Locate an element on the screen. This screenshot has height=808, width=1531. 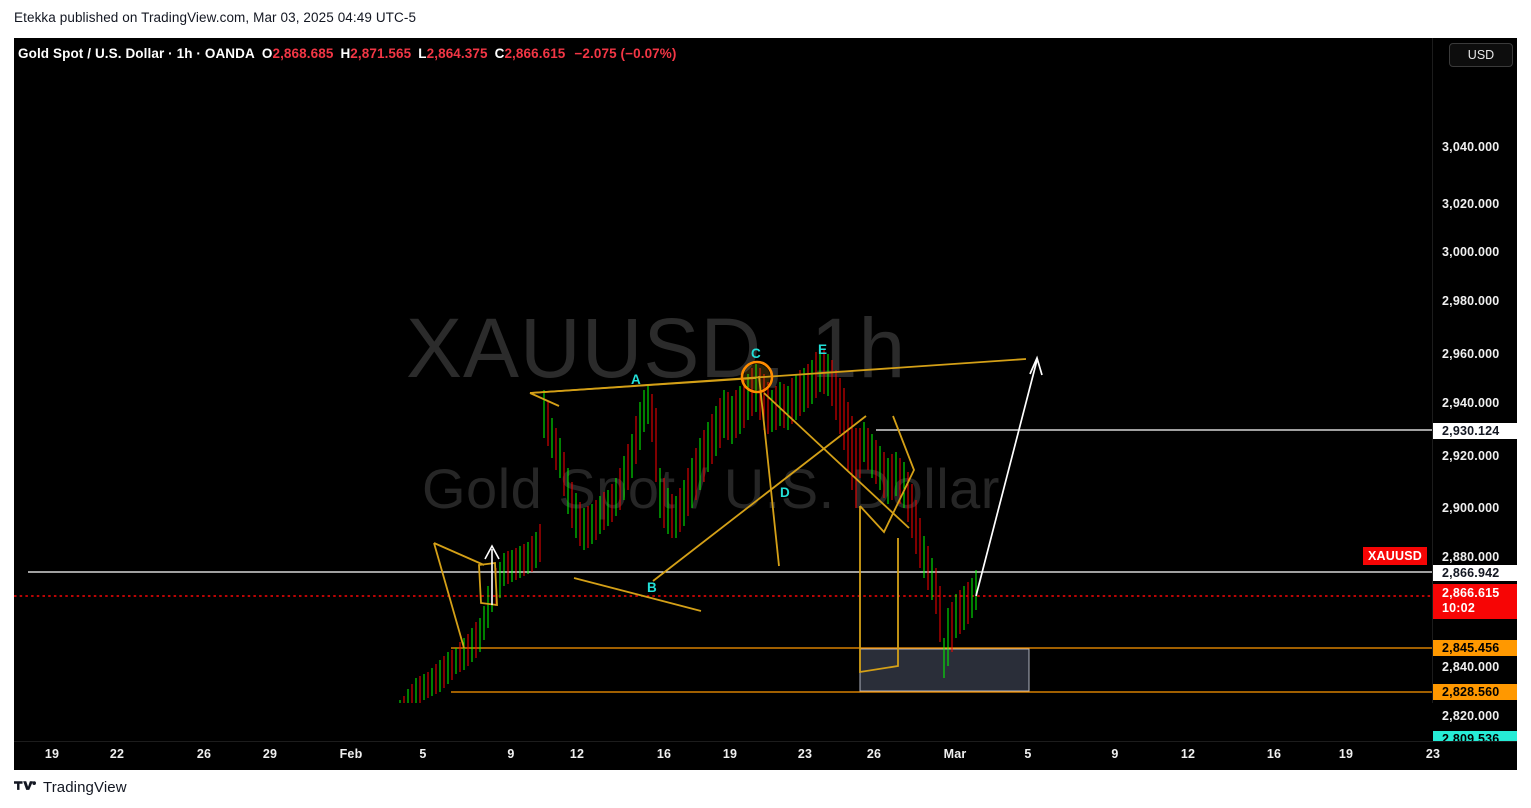
price-tick: 2,960.000 is located at coordinates (1471, 354).